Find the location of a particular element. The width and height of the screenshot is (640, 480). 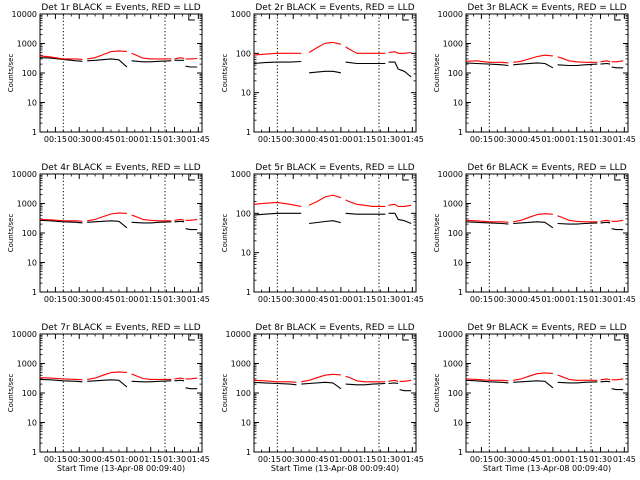

plot-frame is located at coordinates (335, 73).